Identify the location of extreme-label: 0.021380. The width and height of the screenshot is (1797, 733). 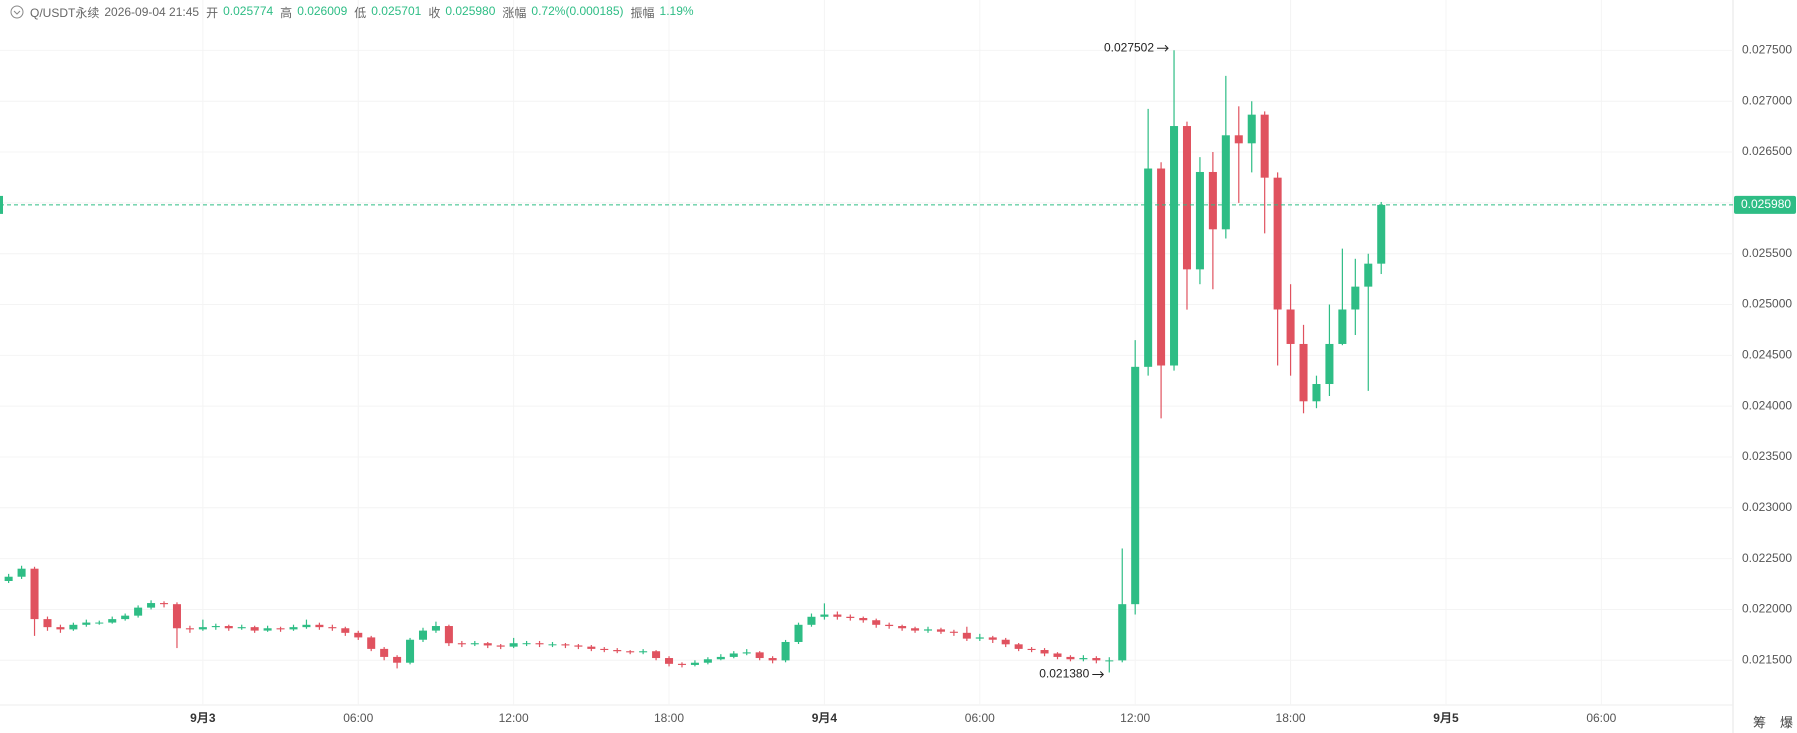
(1064, 674).